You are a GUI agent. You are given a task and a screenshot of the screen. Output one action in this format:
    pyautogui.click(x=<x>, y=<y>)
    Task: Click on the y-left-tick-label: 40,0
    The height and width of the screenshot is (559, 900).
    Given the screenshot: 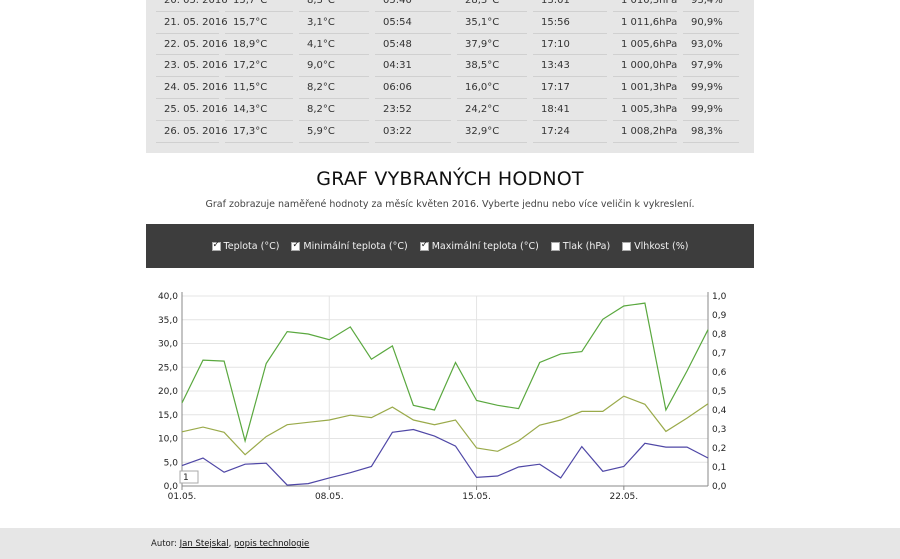 What is the action you would take?
    pyautogui.click(x=168, y=297)
    